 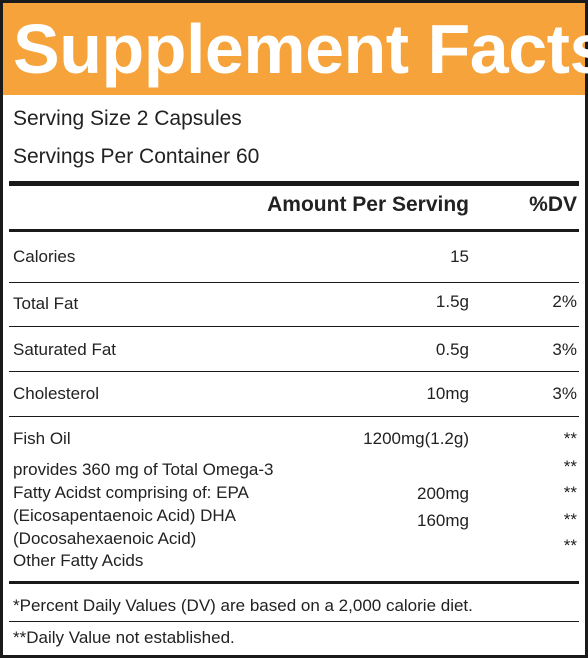 I want to click on servings-per-container: Servings Per Container 60, so click(x=136, y=156).